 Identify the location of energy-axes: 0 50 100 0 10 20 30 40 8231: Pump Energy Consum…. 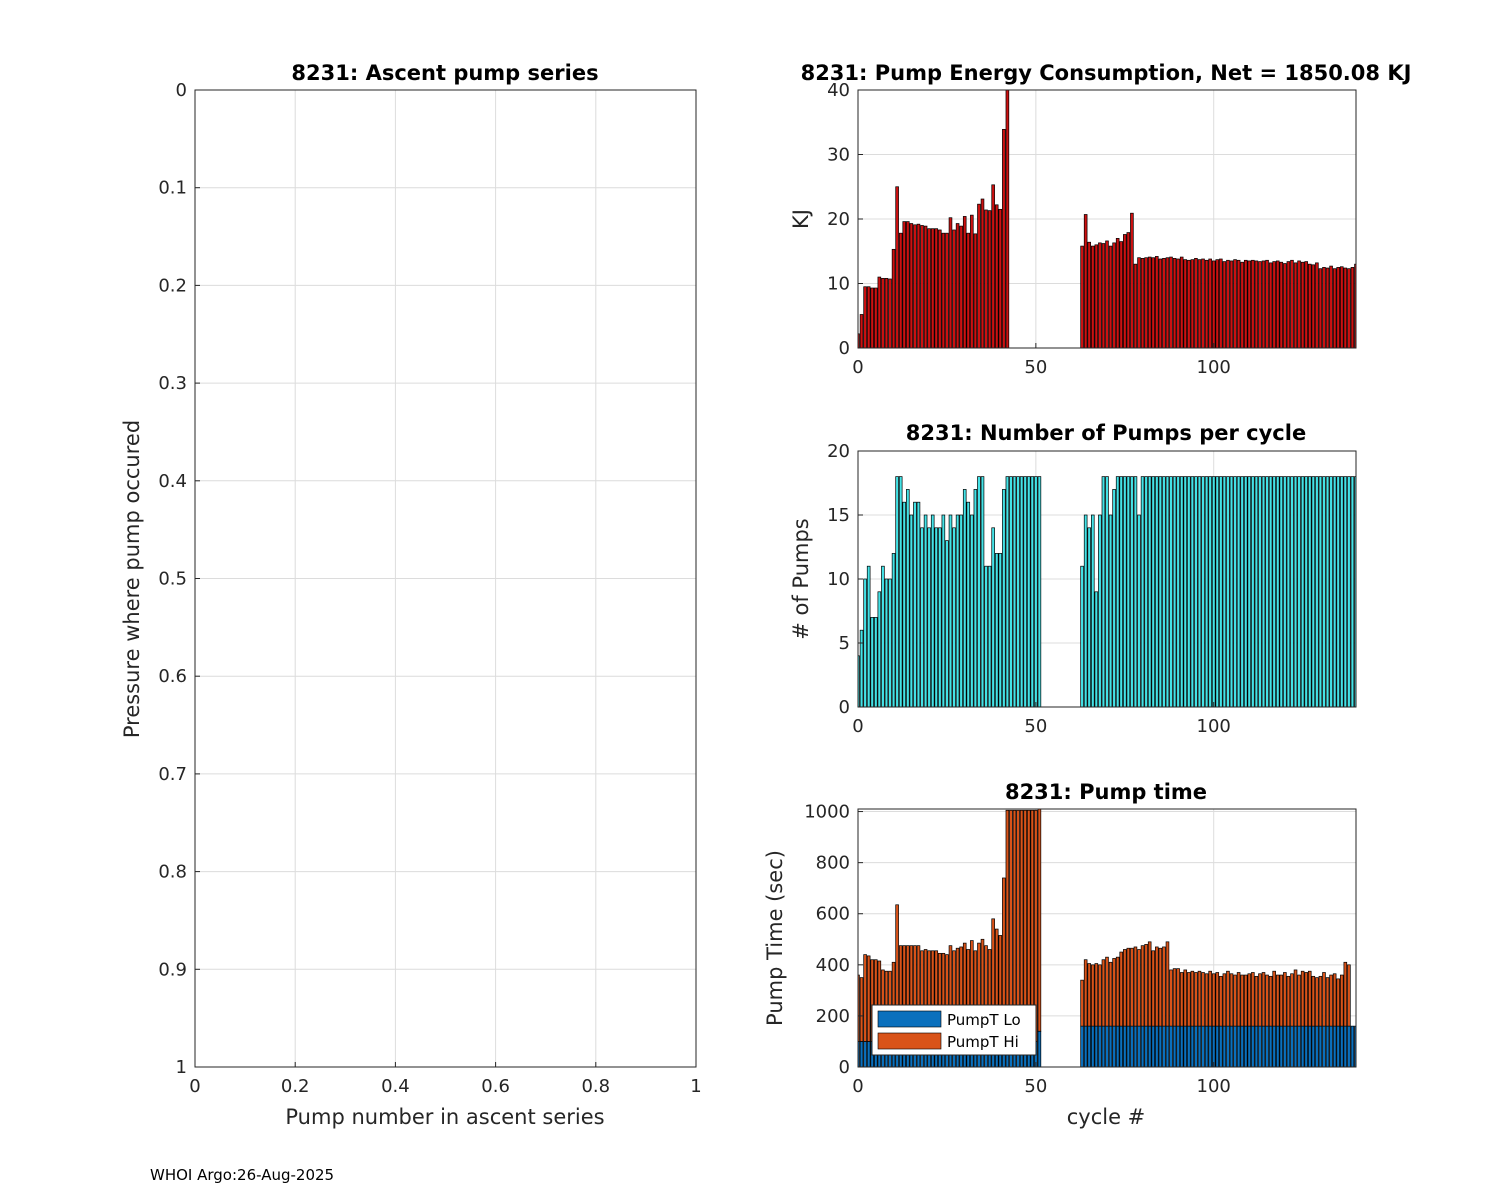
(1100, 219).